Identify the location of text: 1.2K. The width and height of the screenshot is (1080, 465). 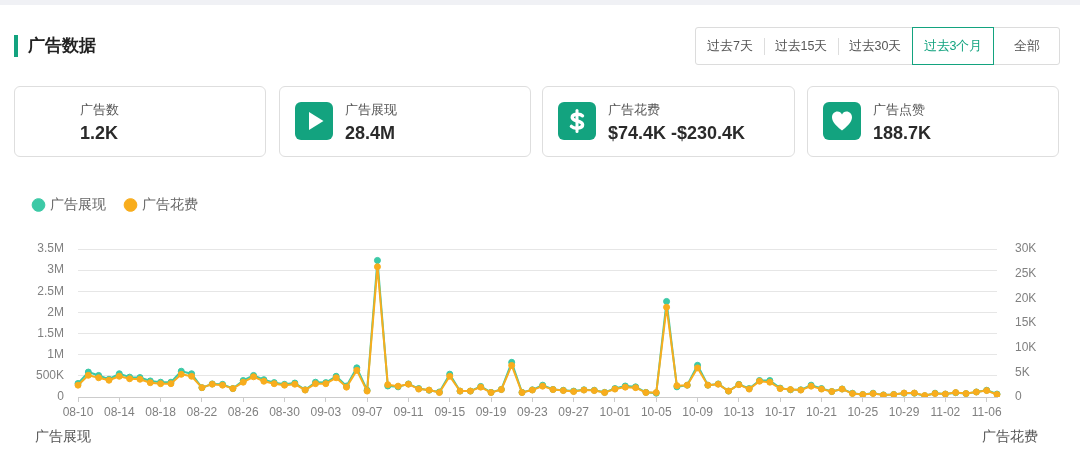
(99, 133).